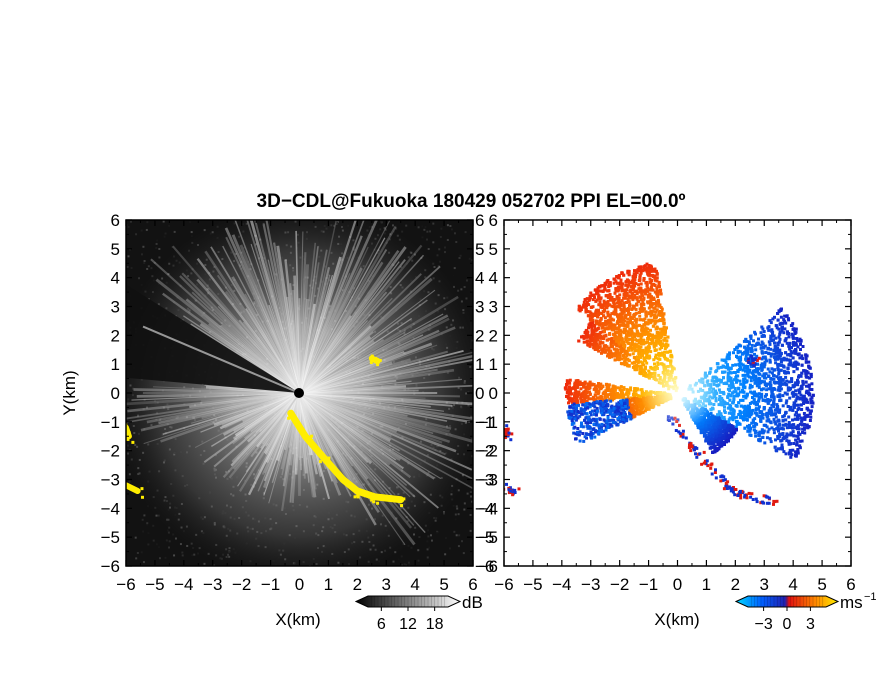  Describe the element at coordinates (479, 335) in the screenshot. I see `snr-y-tick-label-right: 2` at that location.